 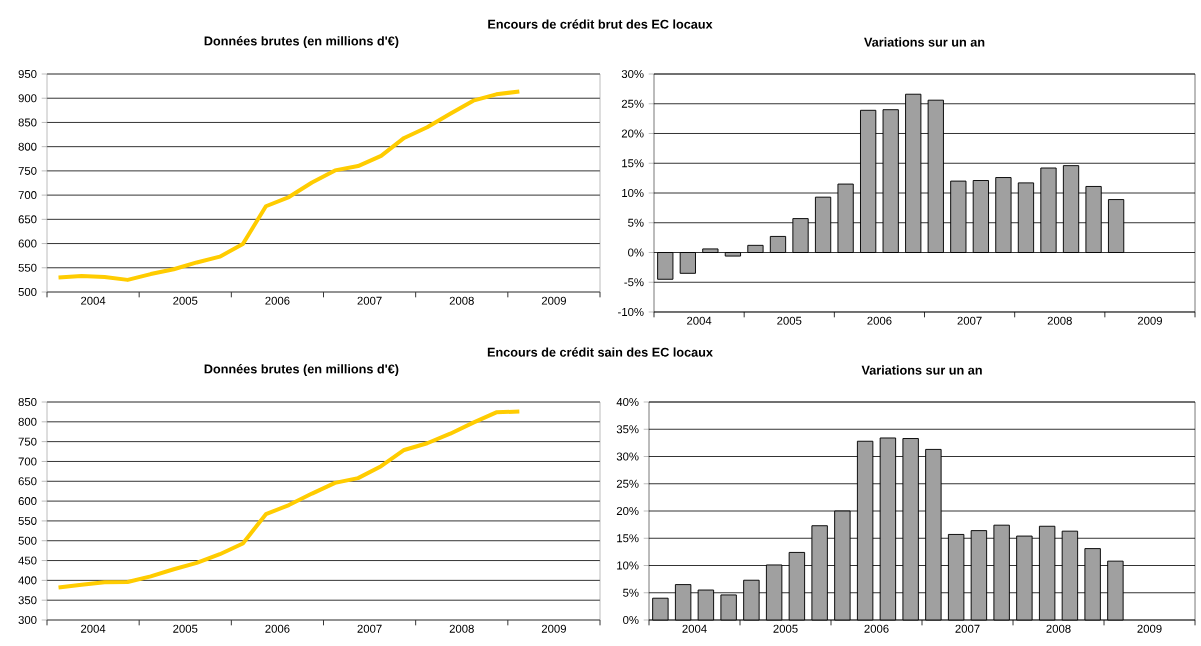 What do you see at coordinates (631, 312) in the screenshot?
I see `y-tick-label: -10%` at bounding box center [631, 312].